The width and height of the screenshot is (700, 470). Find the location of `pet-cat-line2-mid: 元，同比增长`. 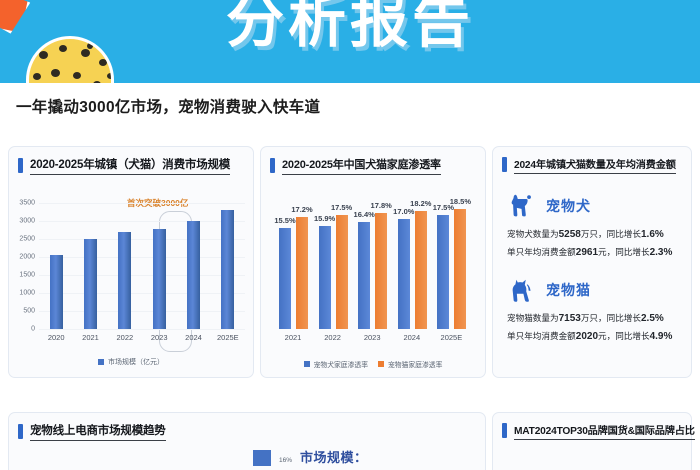

pet-cat-line2-mid: 元，同比增长 is located at coordinates (624, 335).